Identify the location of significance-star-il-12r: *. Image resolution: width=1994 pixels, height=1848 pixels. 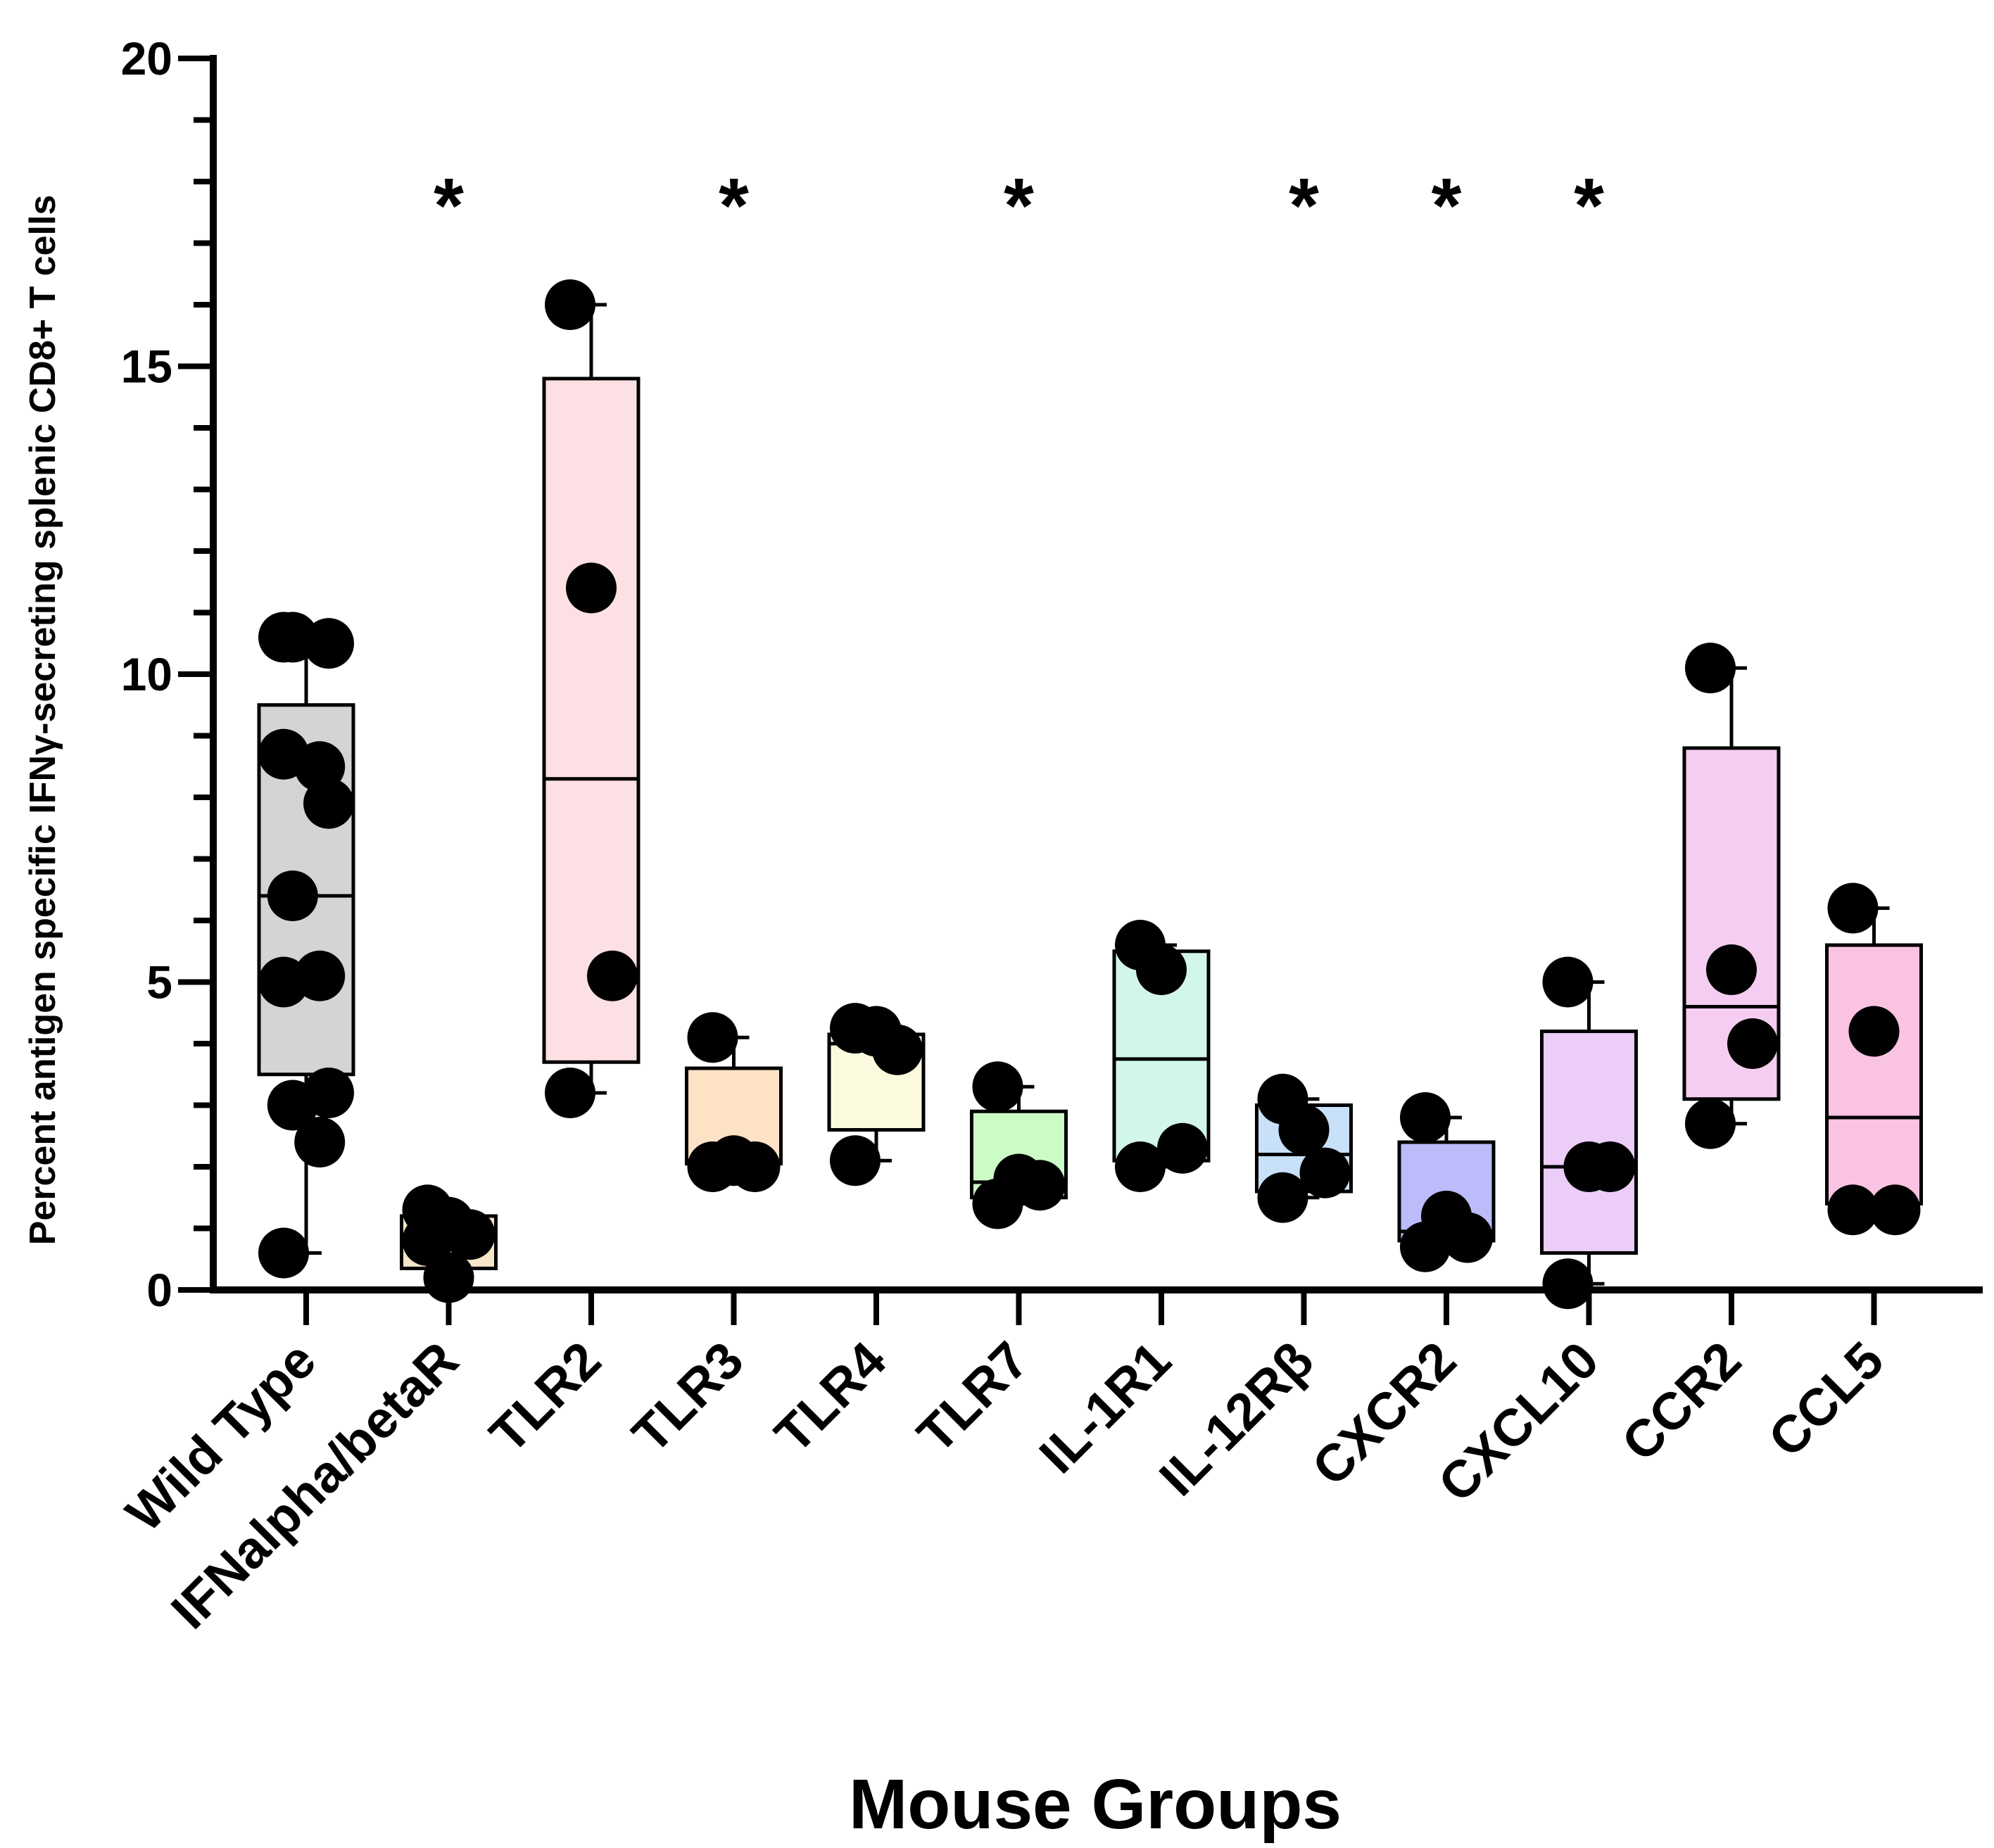
(1304, 206).